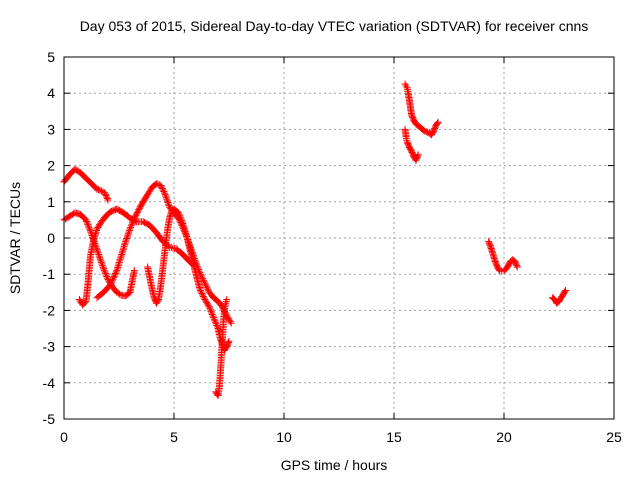  Describe the element at coordinates (49, 274) in the screenshot. I see `y-tick-label: -1` at that location.